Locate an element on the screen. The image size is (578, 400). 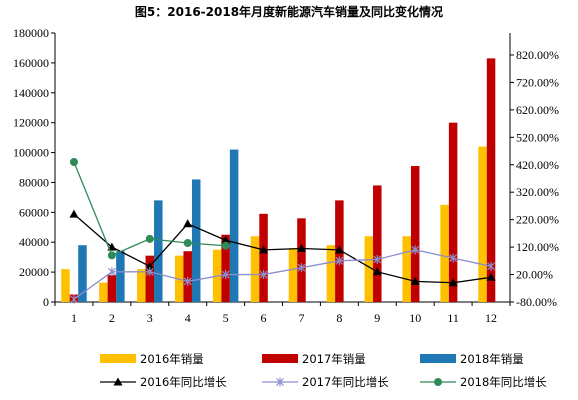
x-tick-label: 9 is located at coordinates (377, 318).